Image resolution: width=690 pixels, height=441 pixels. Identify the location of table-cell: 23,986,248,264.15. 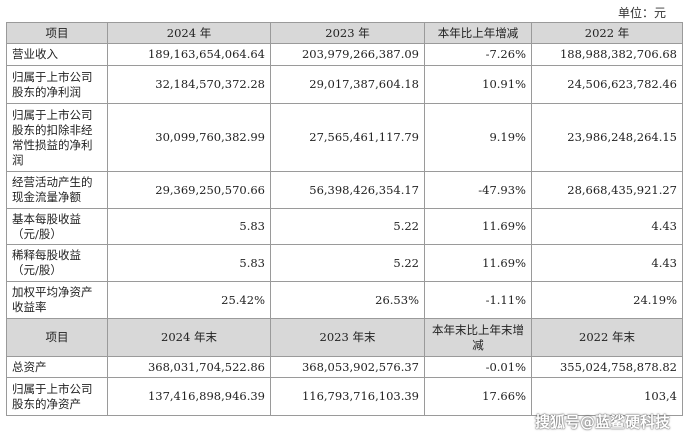
(607, 137).